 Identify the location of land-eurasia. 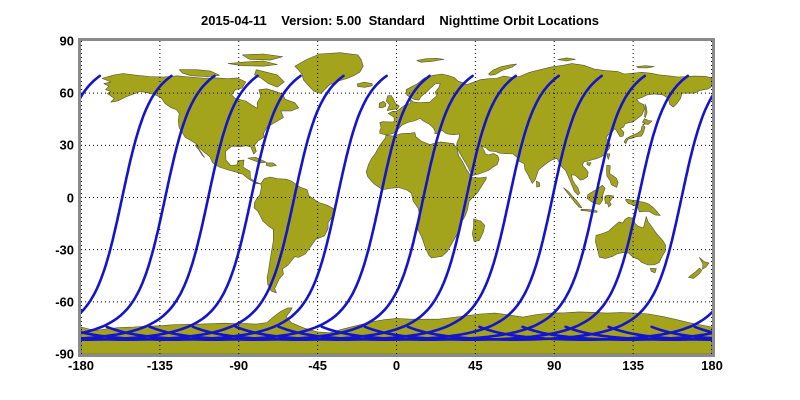
(545, 129).